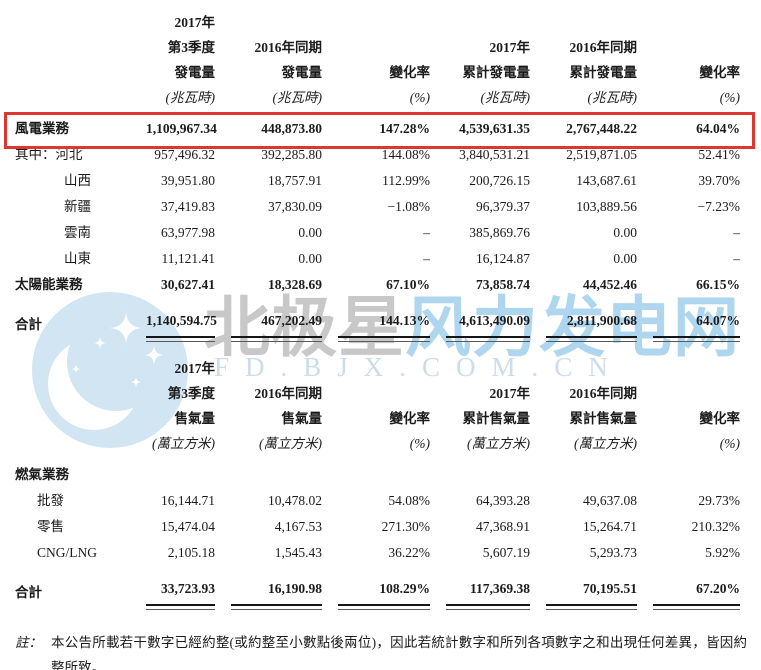 The image size is (761, 670). What do you see at coordinates (419, 367) in the screenshot?
I see `watermark-domain-text: FD.BJX.COM.CN` at bounding box center [419, 367].